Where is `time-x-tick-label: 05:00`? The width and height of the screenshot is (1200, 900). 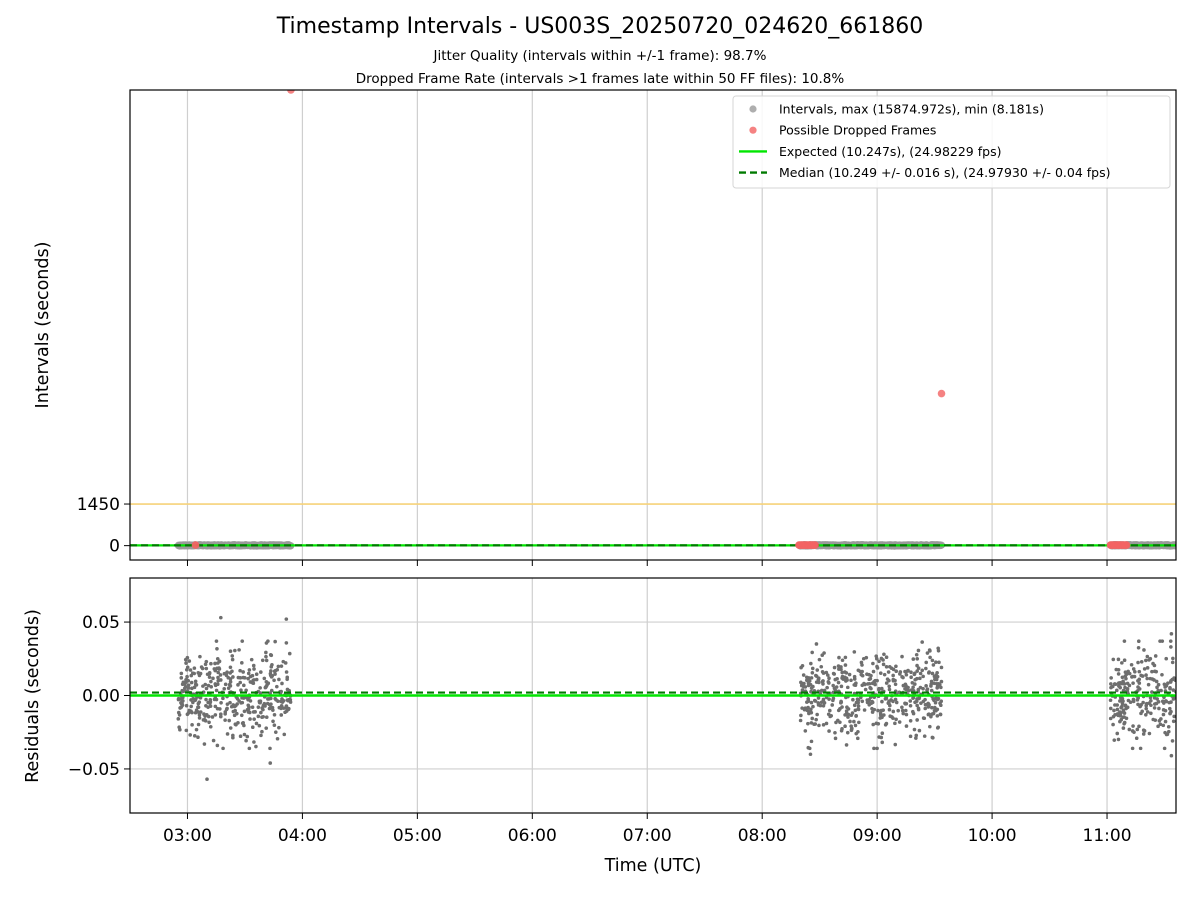
time-x-tick-label: 05:00 is located at coordinates (417, 836).